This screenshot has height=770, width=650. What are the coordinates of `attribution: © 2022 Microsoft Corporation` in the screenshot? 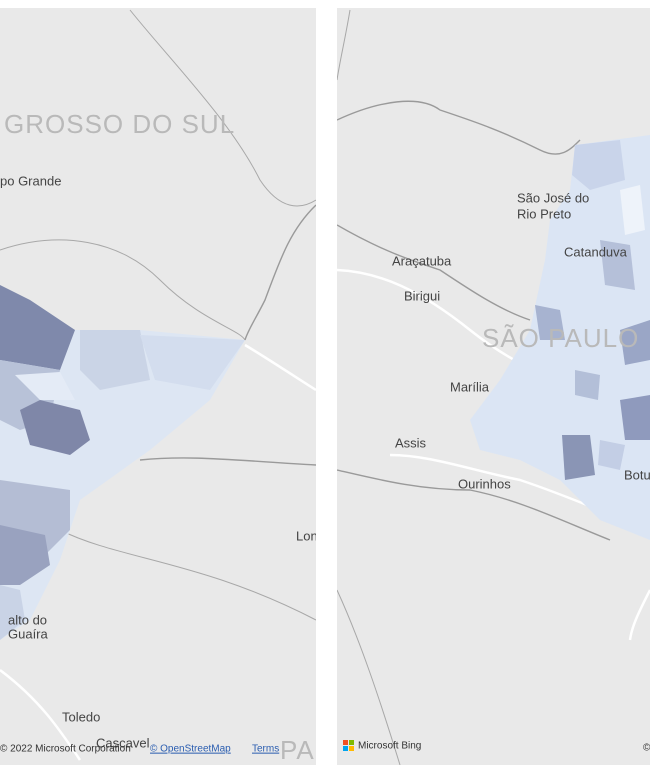 It's located at (65, 749).